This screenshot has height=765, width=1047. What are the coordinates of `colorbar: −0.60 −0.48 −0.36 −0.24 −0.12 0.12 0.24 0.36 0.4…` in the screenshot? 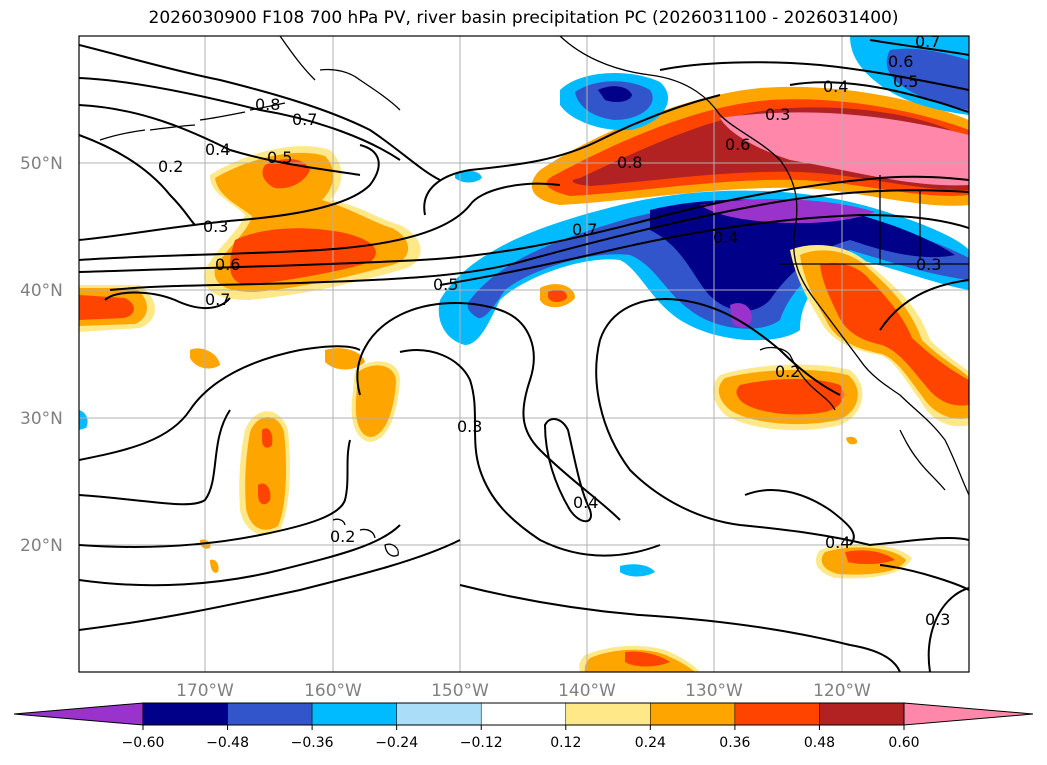 It's located at (523, 726).